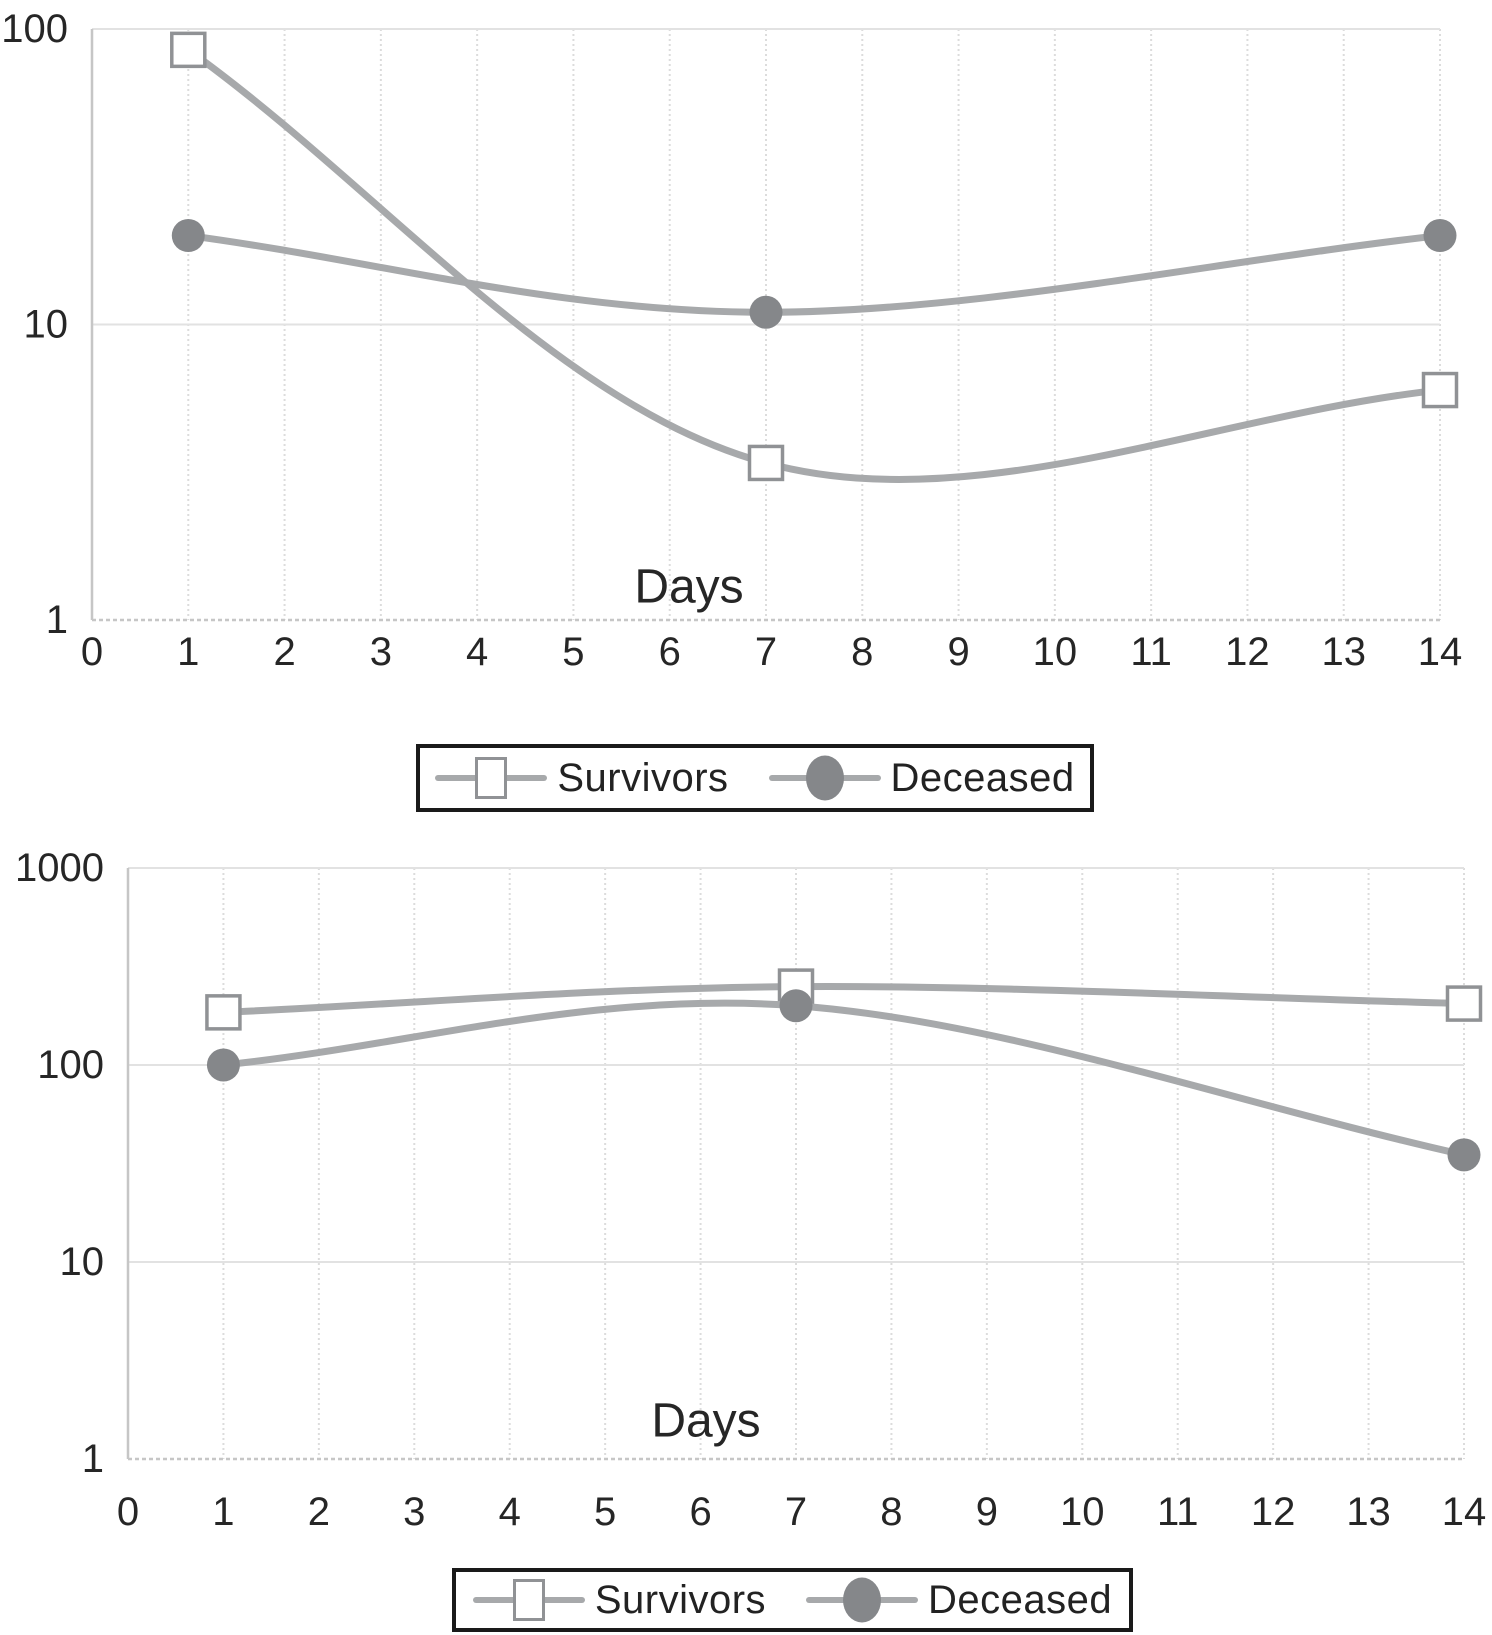 The height and width of the screenshot is (1635, 1492). I want to click on legend-bottom: Survivors Deceased, so click(792, 1600).